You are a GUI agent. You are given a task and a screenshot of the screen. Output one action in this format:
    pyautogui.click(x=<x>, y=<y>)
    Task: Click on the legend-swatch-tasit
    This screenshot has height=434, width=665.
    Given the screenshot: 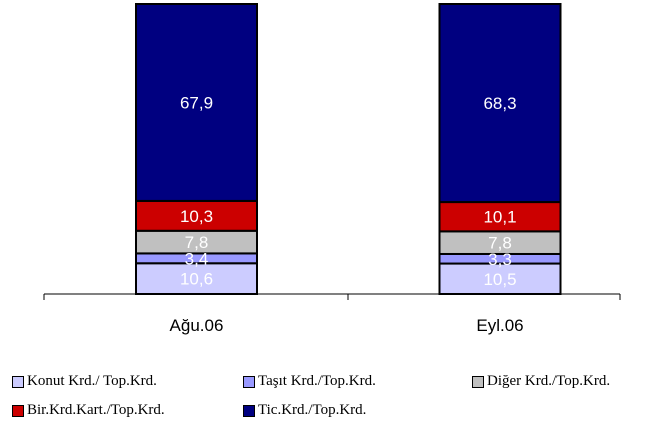 What is the action you would take?
    pyautogui.click(x=249, y=381)
    